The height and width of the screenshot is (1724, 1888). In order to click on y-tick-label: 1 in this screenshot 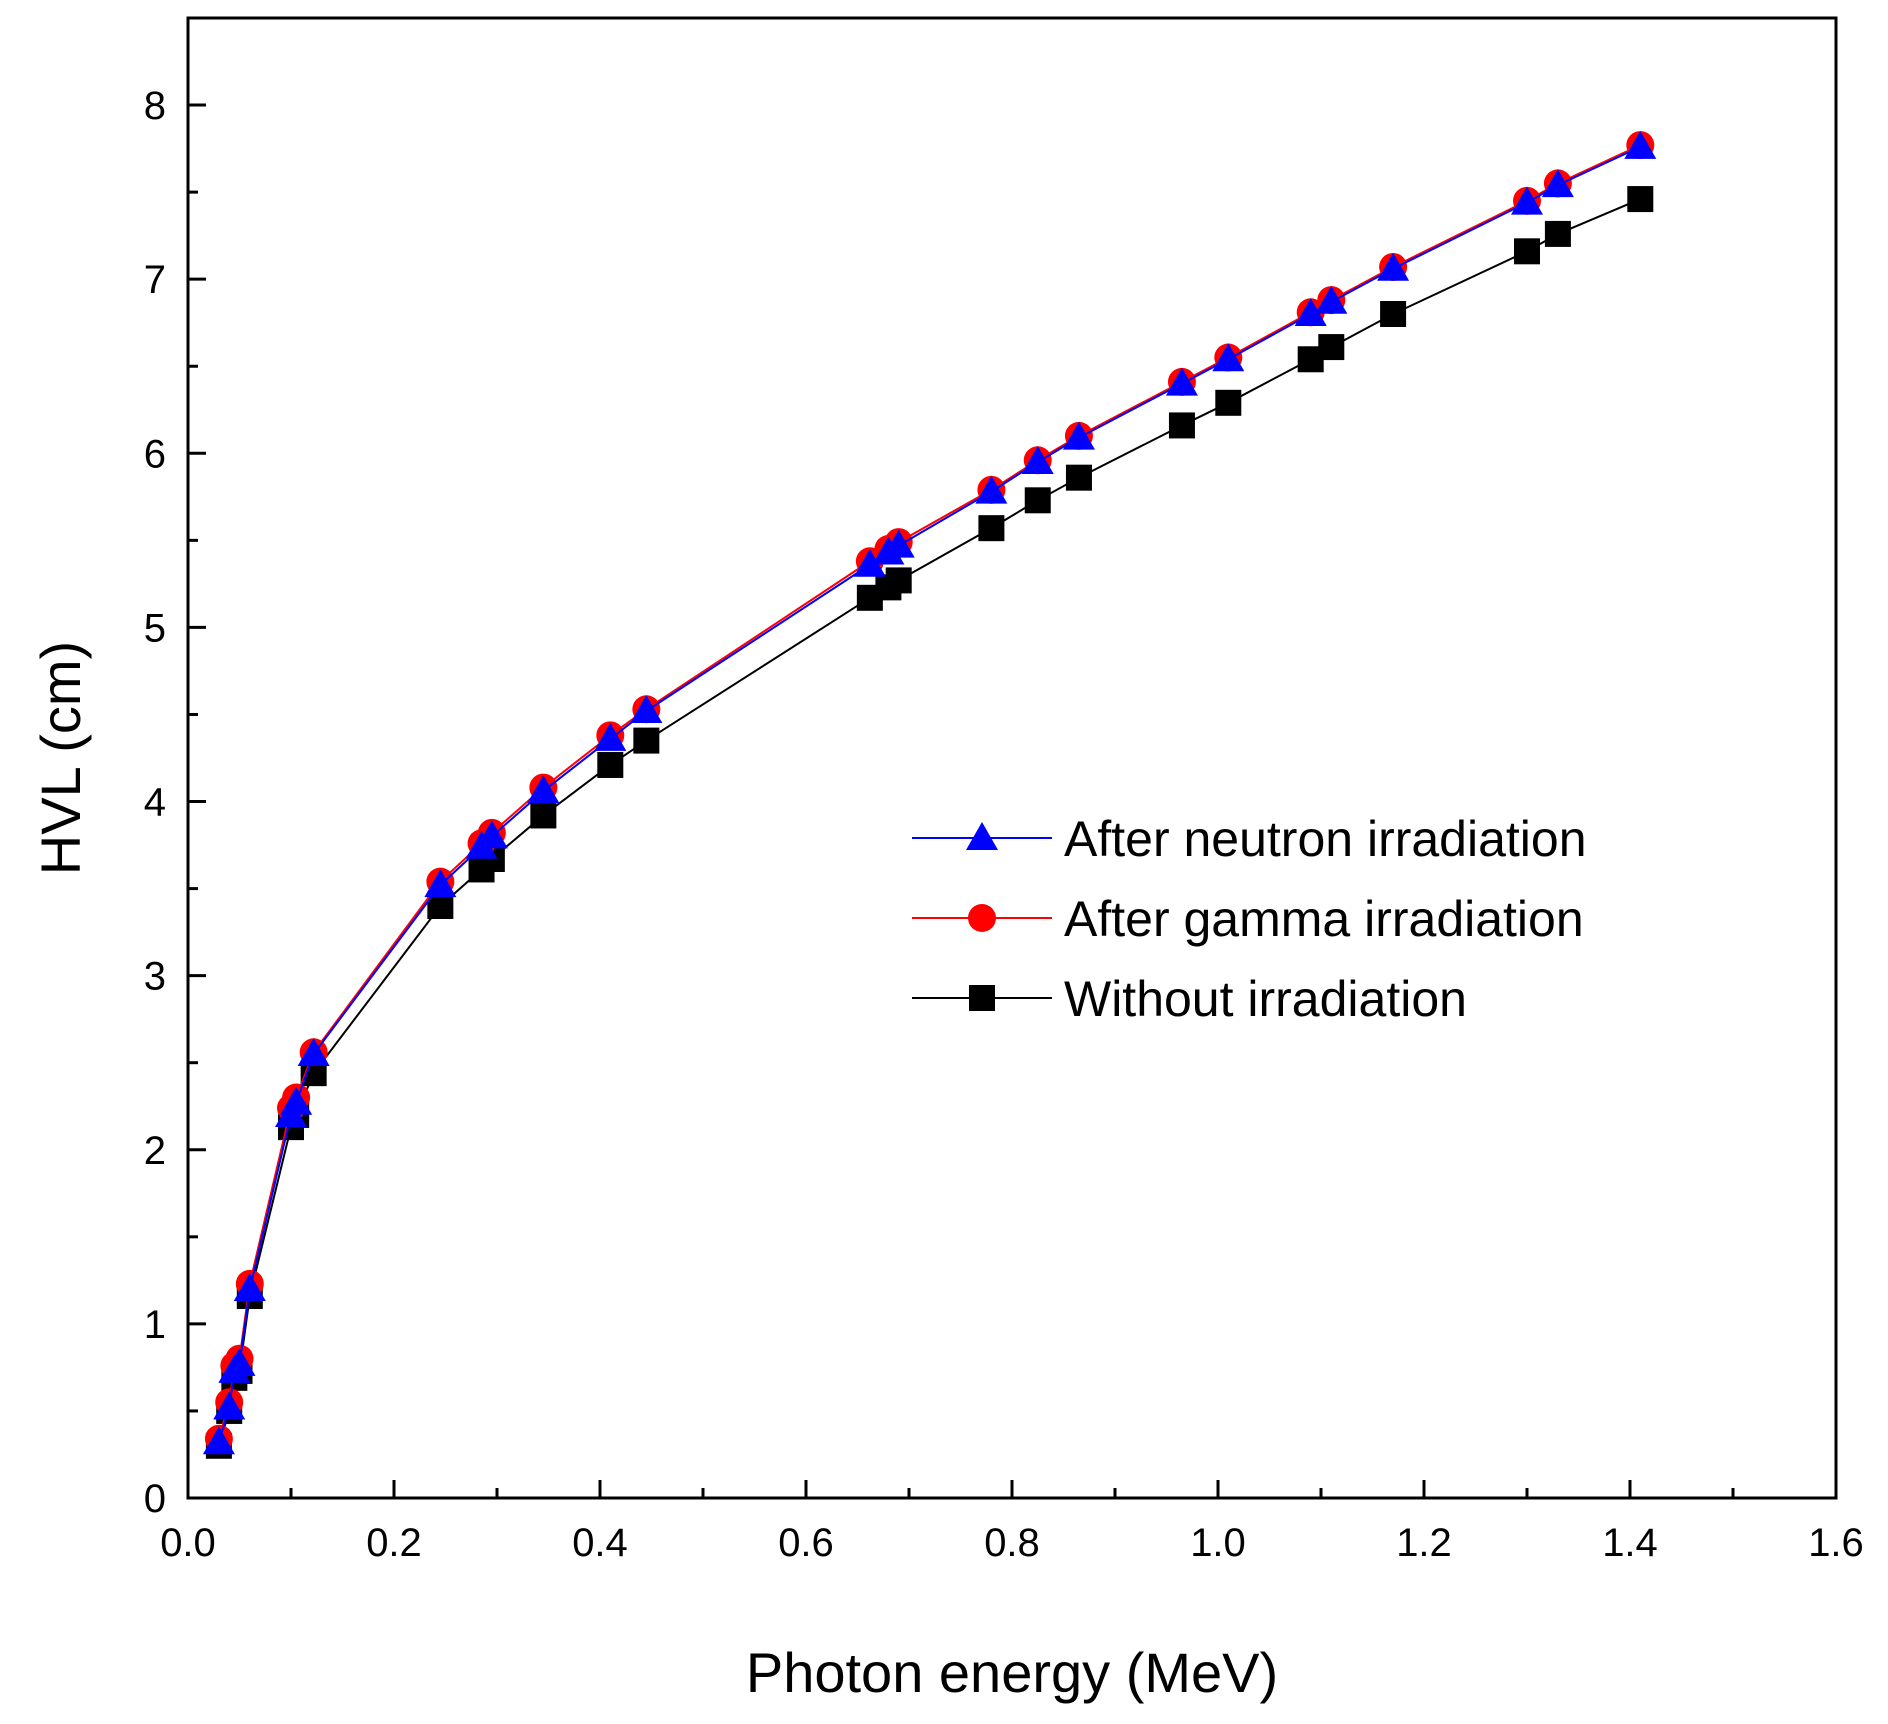, I will do `click(155, 1325)`.